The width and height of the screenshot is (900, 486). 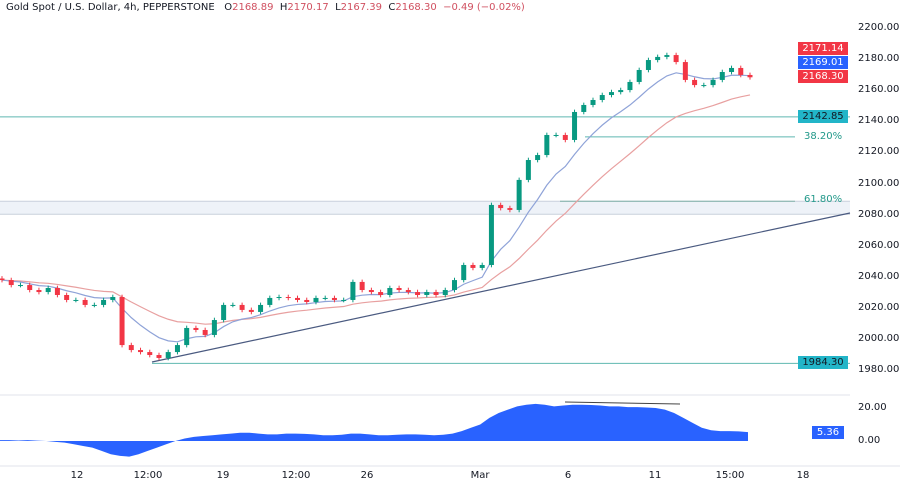 What do you see at coordinates (484, 7) in the screenshot?
I see `change-value: −0.49 (−0.02%)` at bounding box center [484, 7].